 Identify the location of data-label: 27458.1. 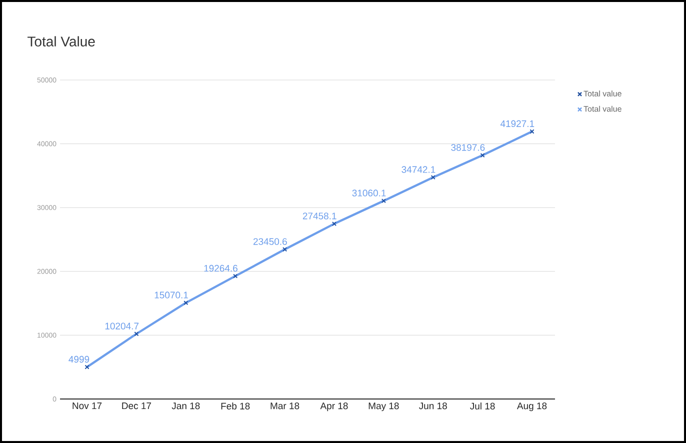
(319, 216).